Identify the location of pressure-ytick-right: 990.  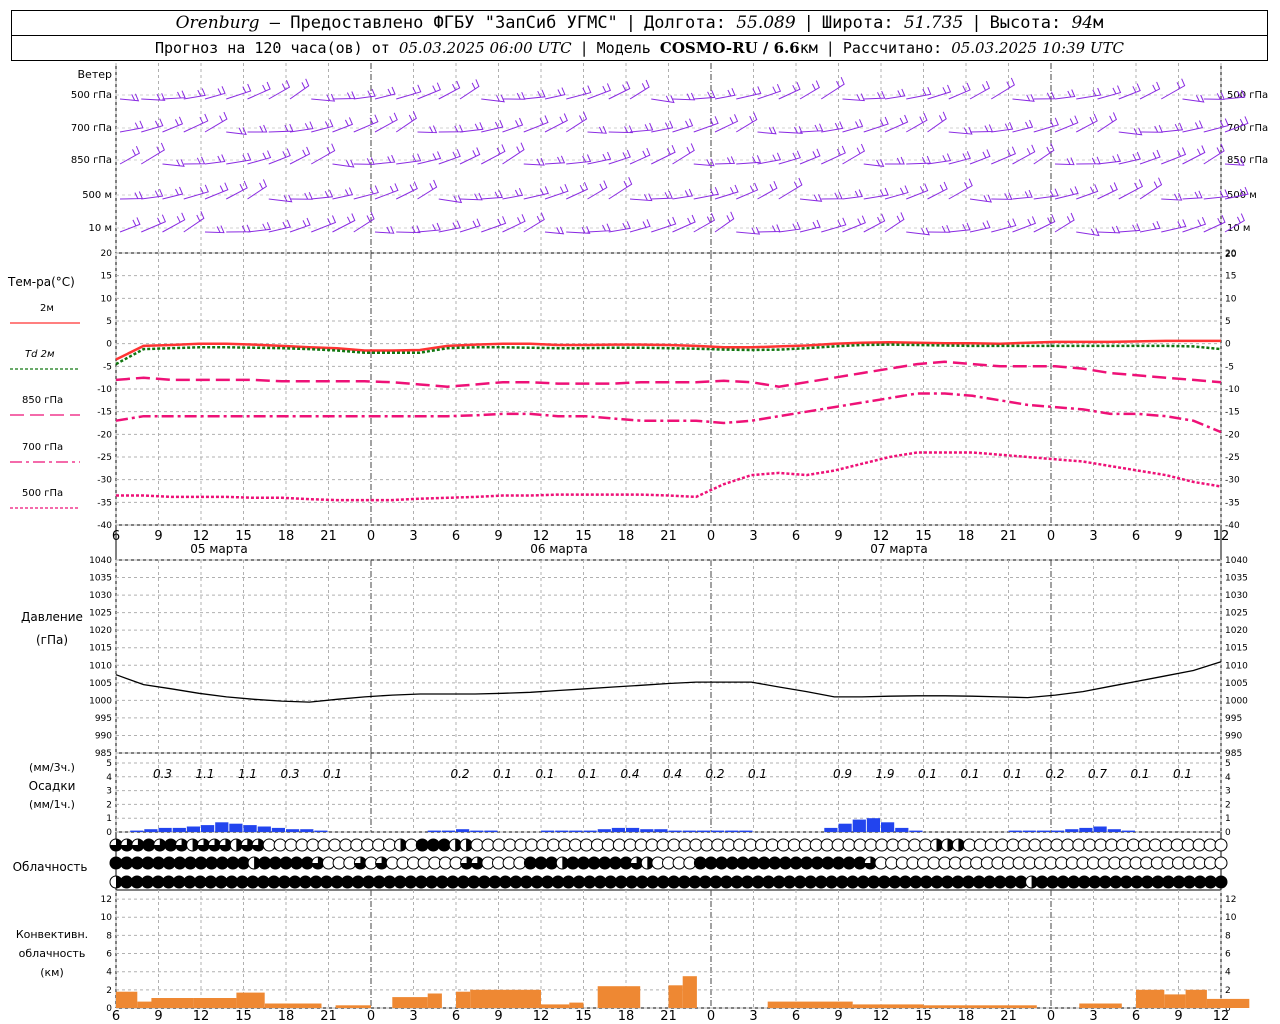
(1233, 736).